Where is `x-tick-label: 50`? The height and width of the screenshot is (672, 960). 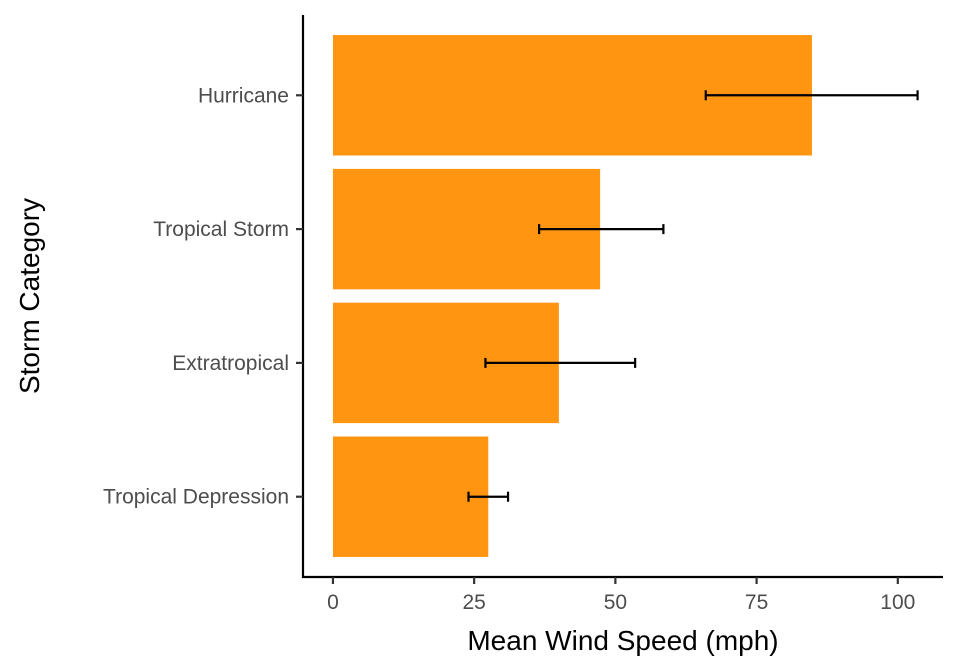
x-tick-label: 50 is located at coordinates (615, 602).